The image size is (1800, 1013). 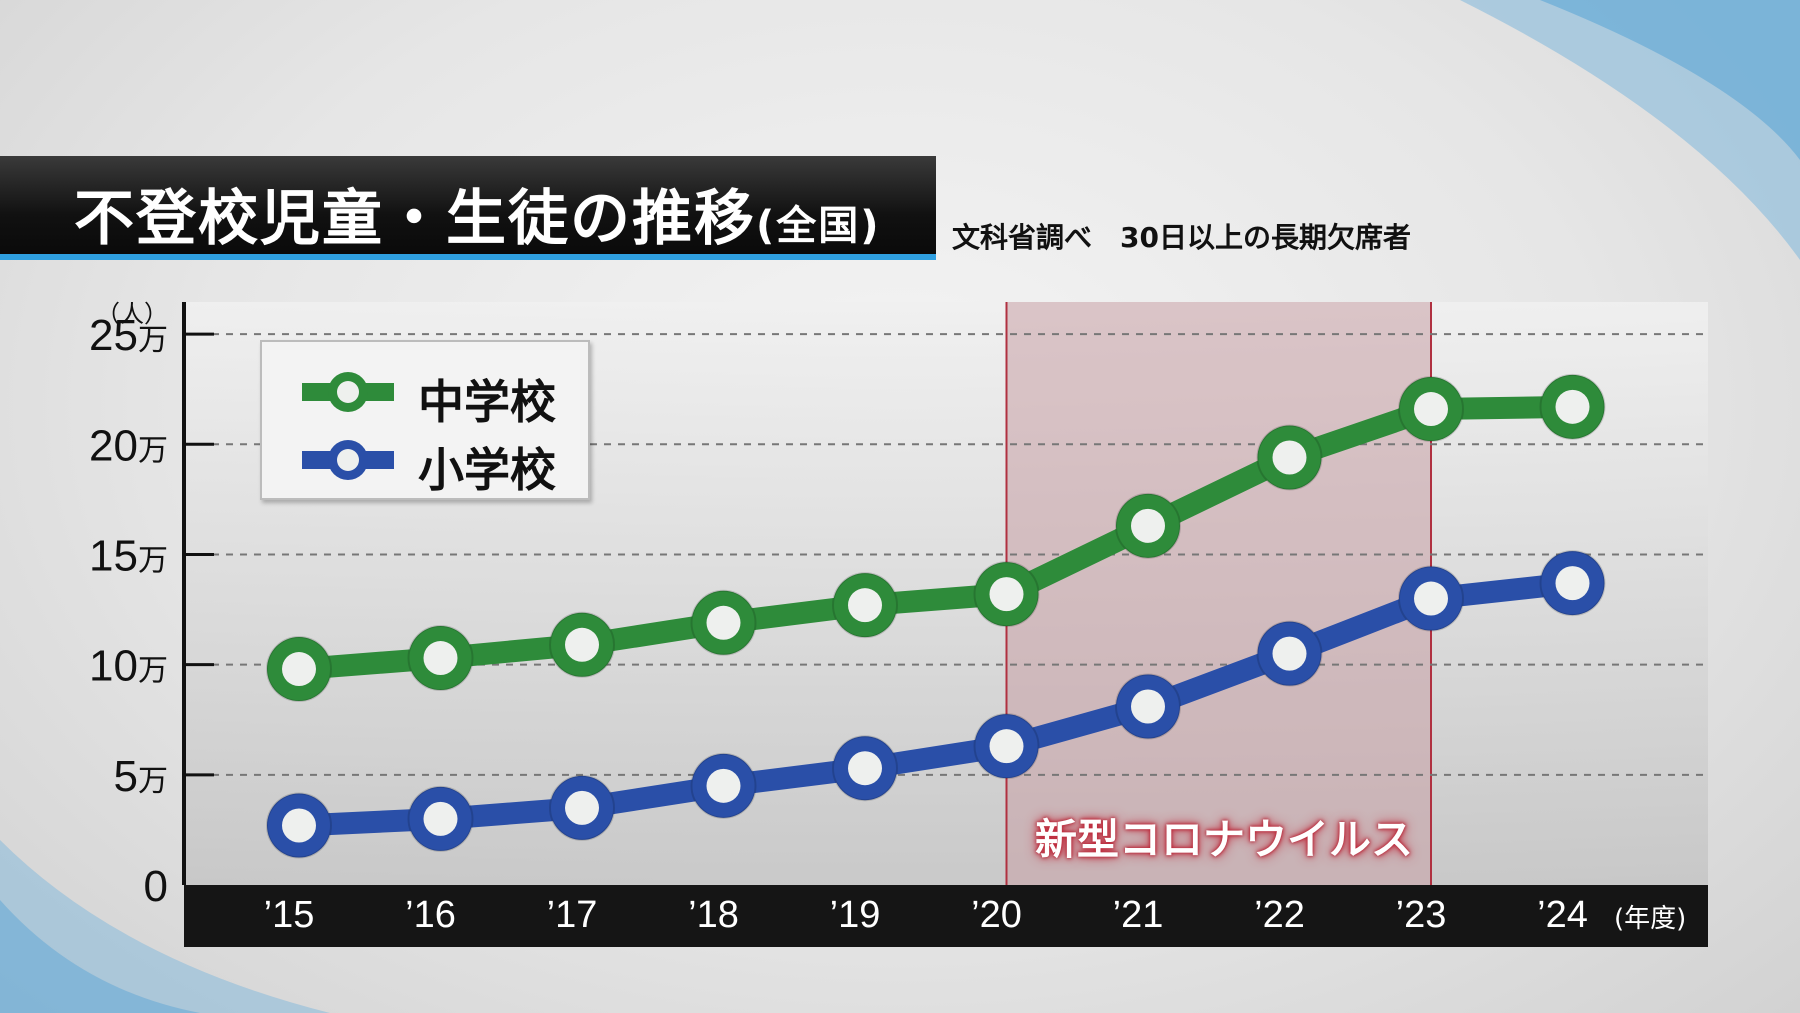 What do you see at coordinates (141, 776) in the screenshot?
I see `y-tick-label: 5万` at bounding box center [141, 776].